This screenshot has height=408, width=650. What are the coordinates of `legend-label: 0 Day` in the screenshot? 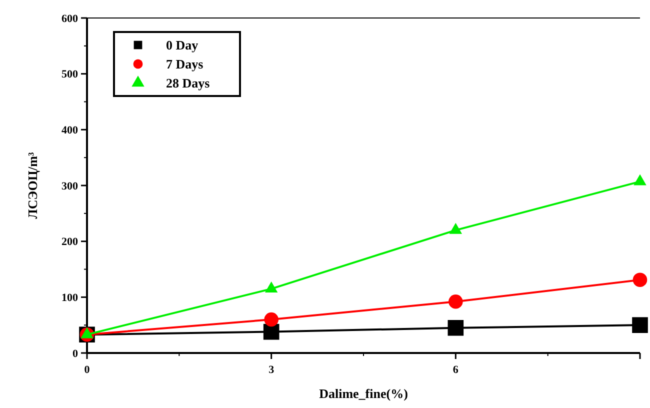 It's located at (182, 45).